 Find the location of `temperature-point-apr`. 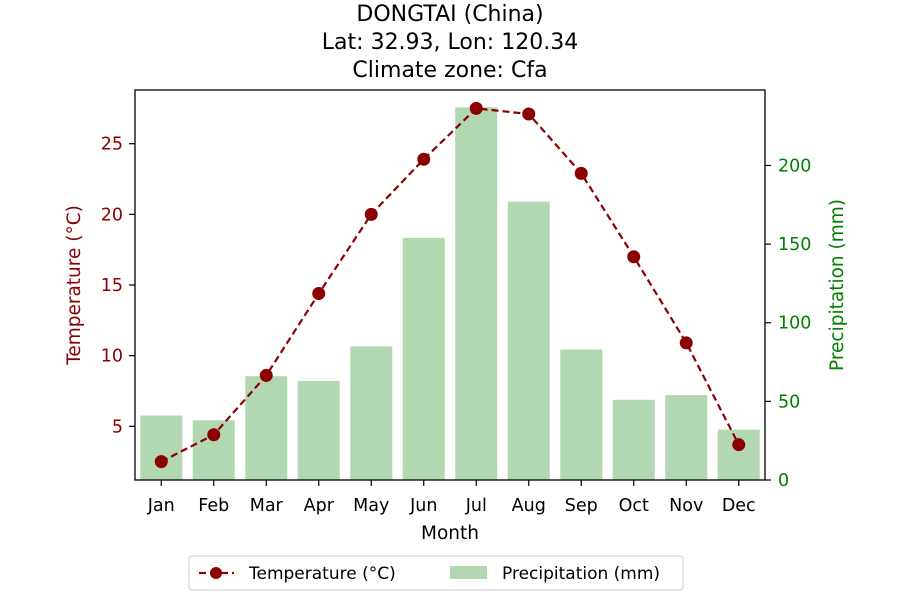

temperature-point-apr is located at coordinates (319, 293).